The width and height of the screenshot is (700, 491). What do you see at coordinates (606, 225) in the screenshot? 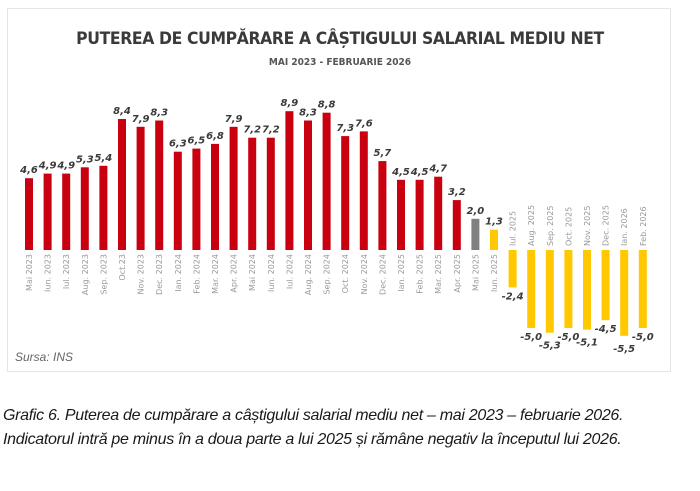
I see `x-tick-label: Dec. 2025` at bounding box center [606, 225].